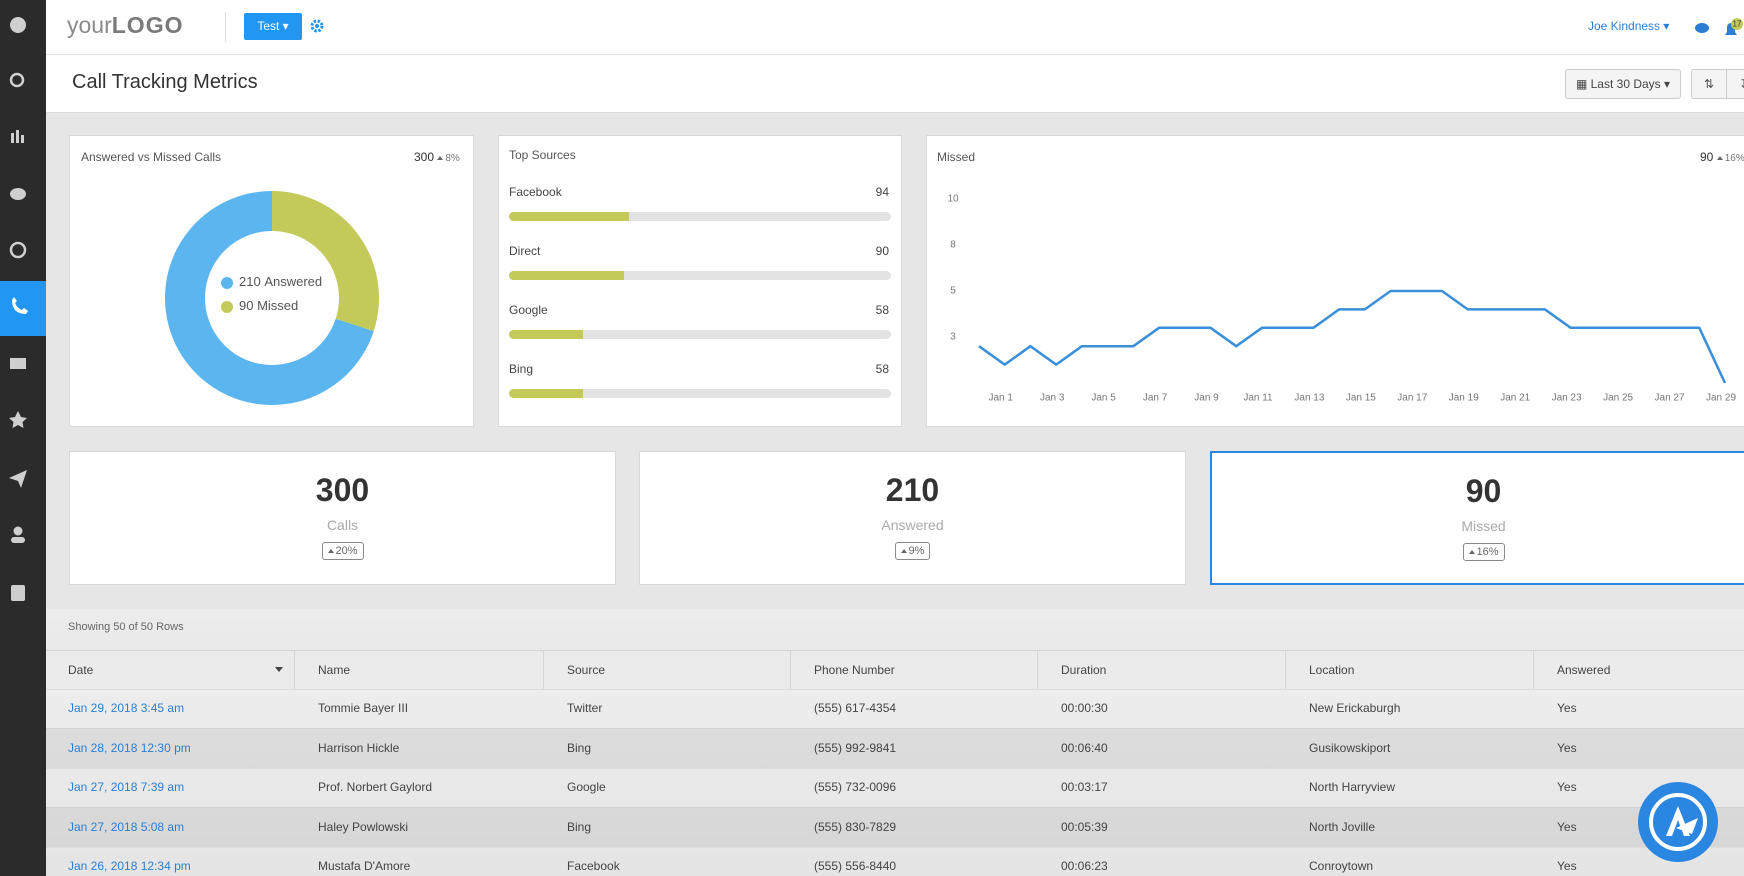 Image resolution: width=1744 pixels, height=876 pixels. Describe the element at coordinates (912, 518) in the screenshot. I see `kpi-card: 210 Answered 9%` at that location.